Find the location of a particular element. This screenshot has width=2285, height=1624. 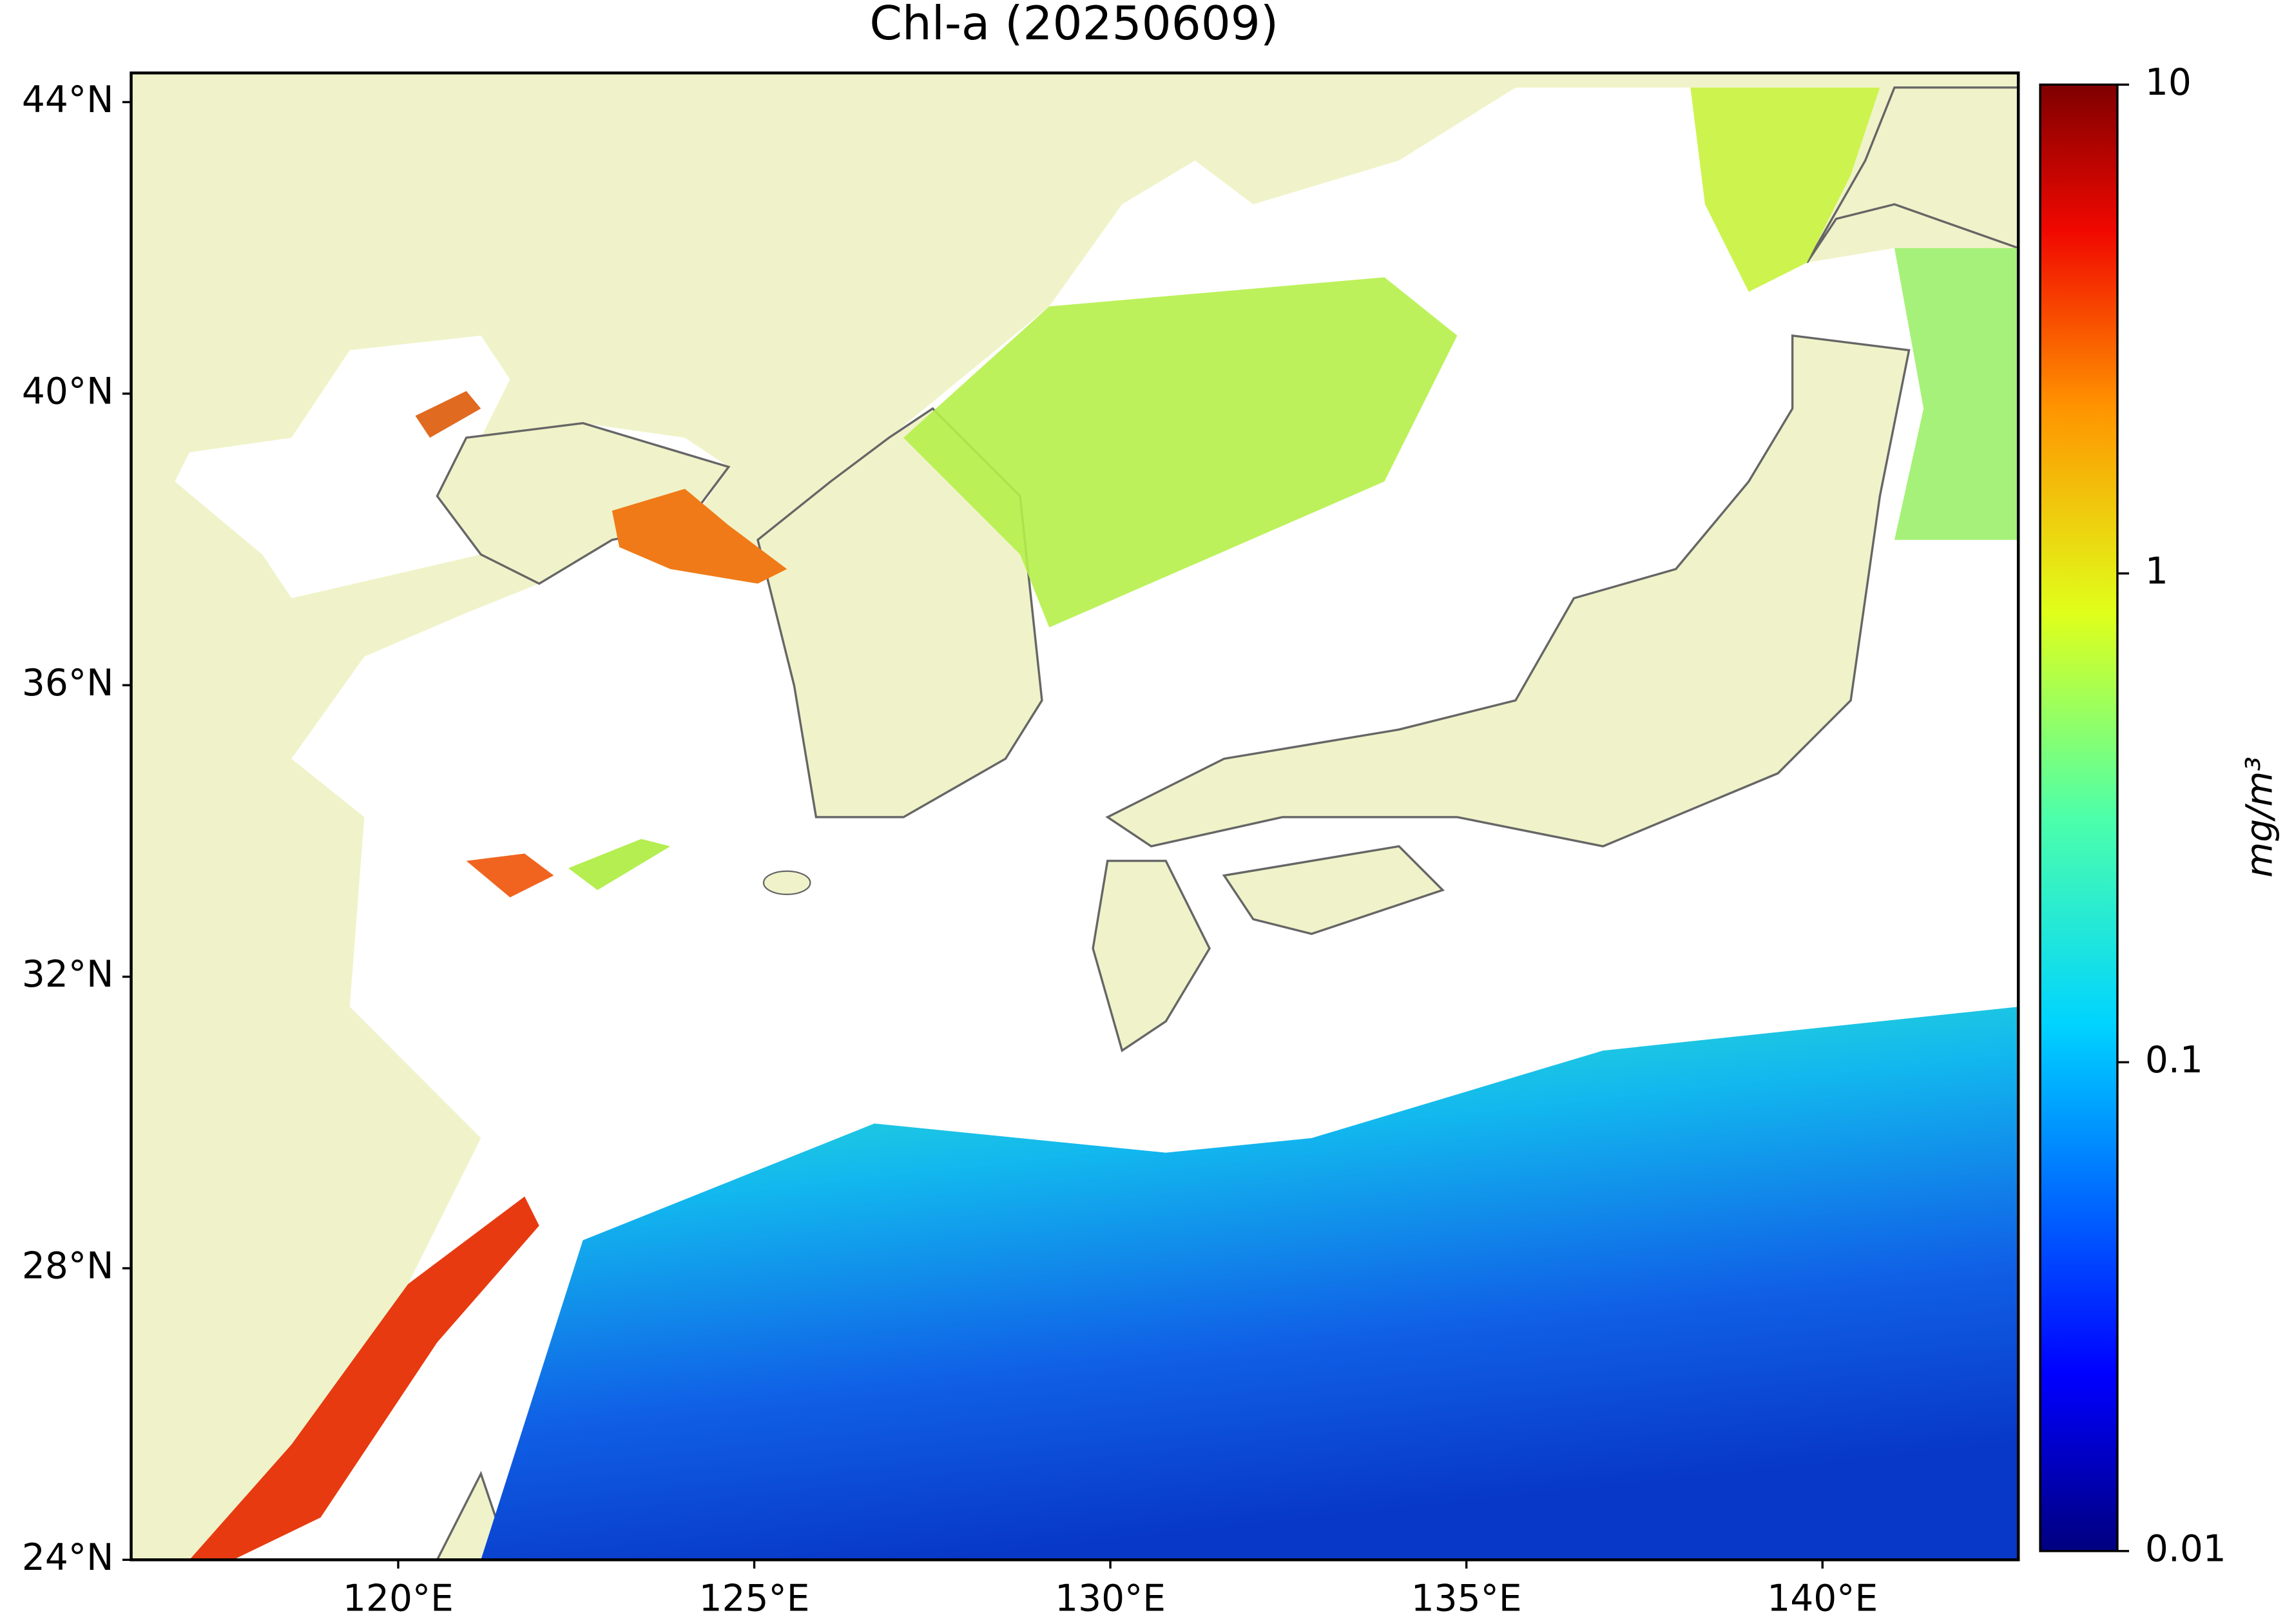

colorbar is located at coordinates (2079, 818).